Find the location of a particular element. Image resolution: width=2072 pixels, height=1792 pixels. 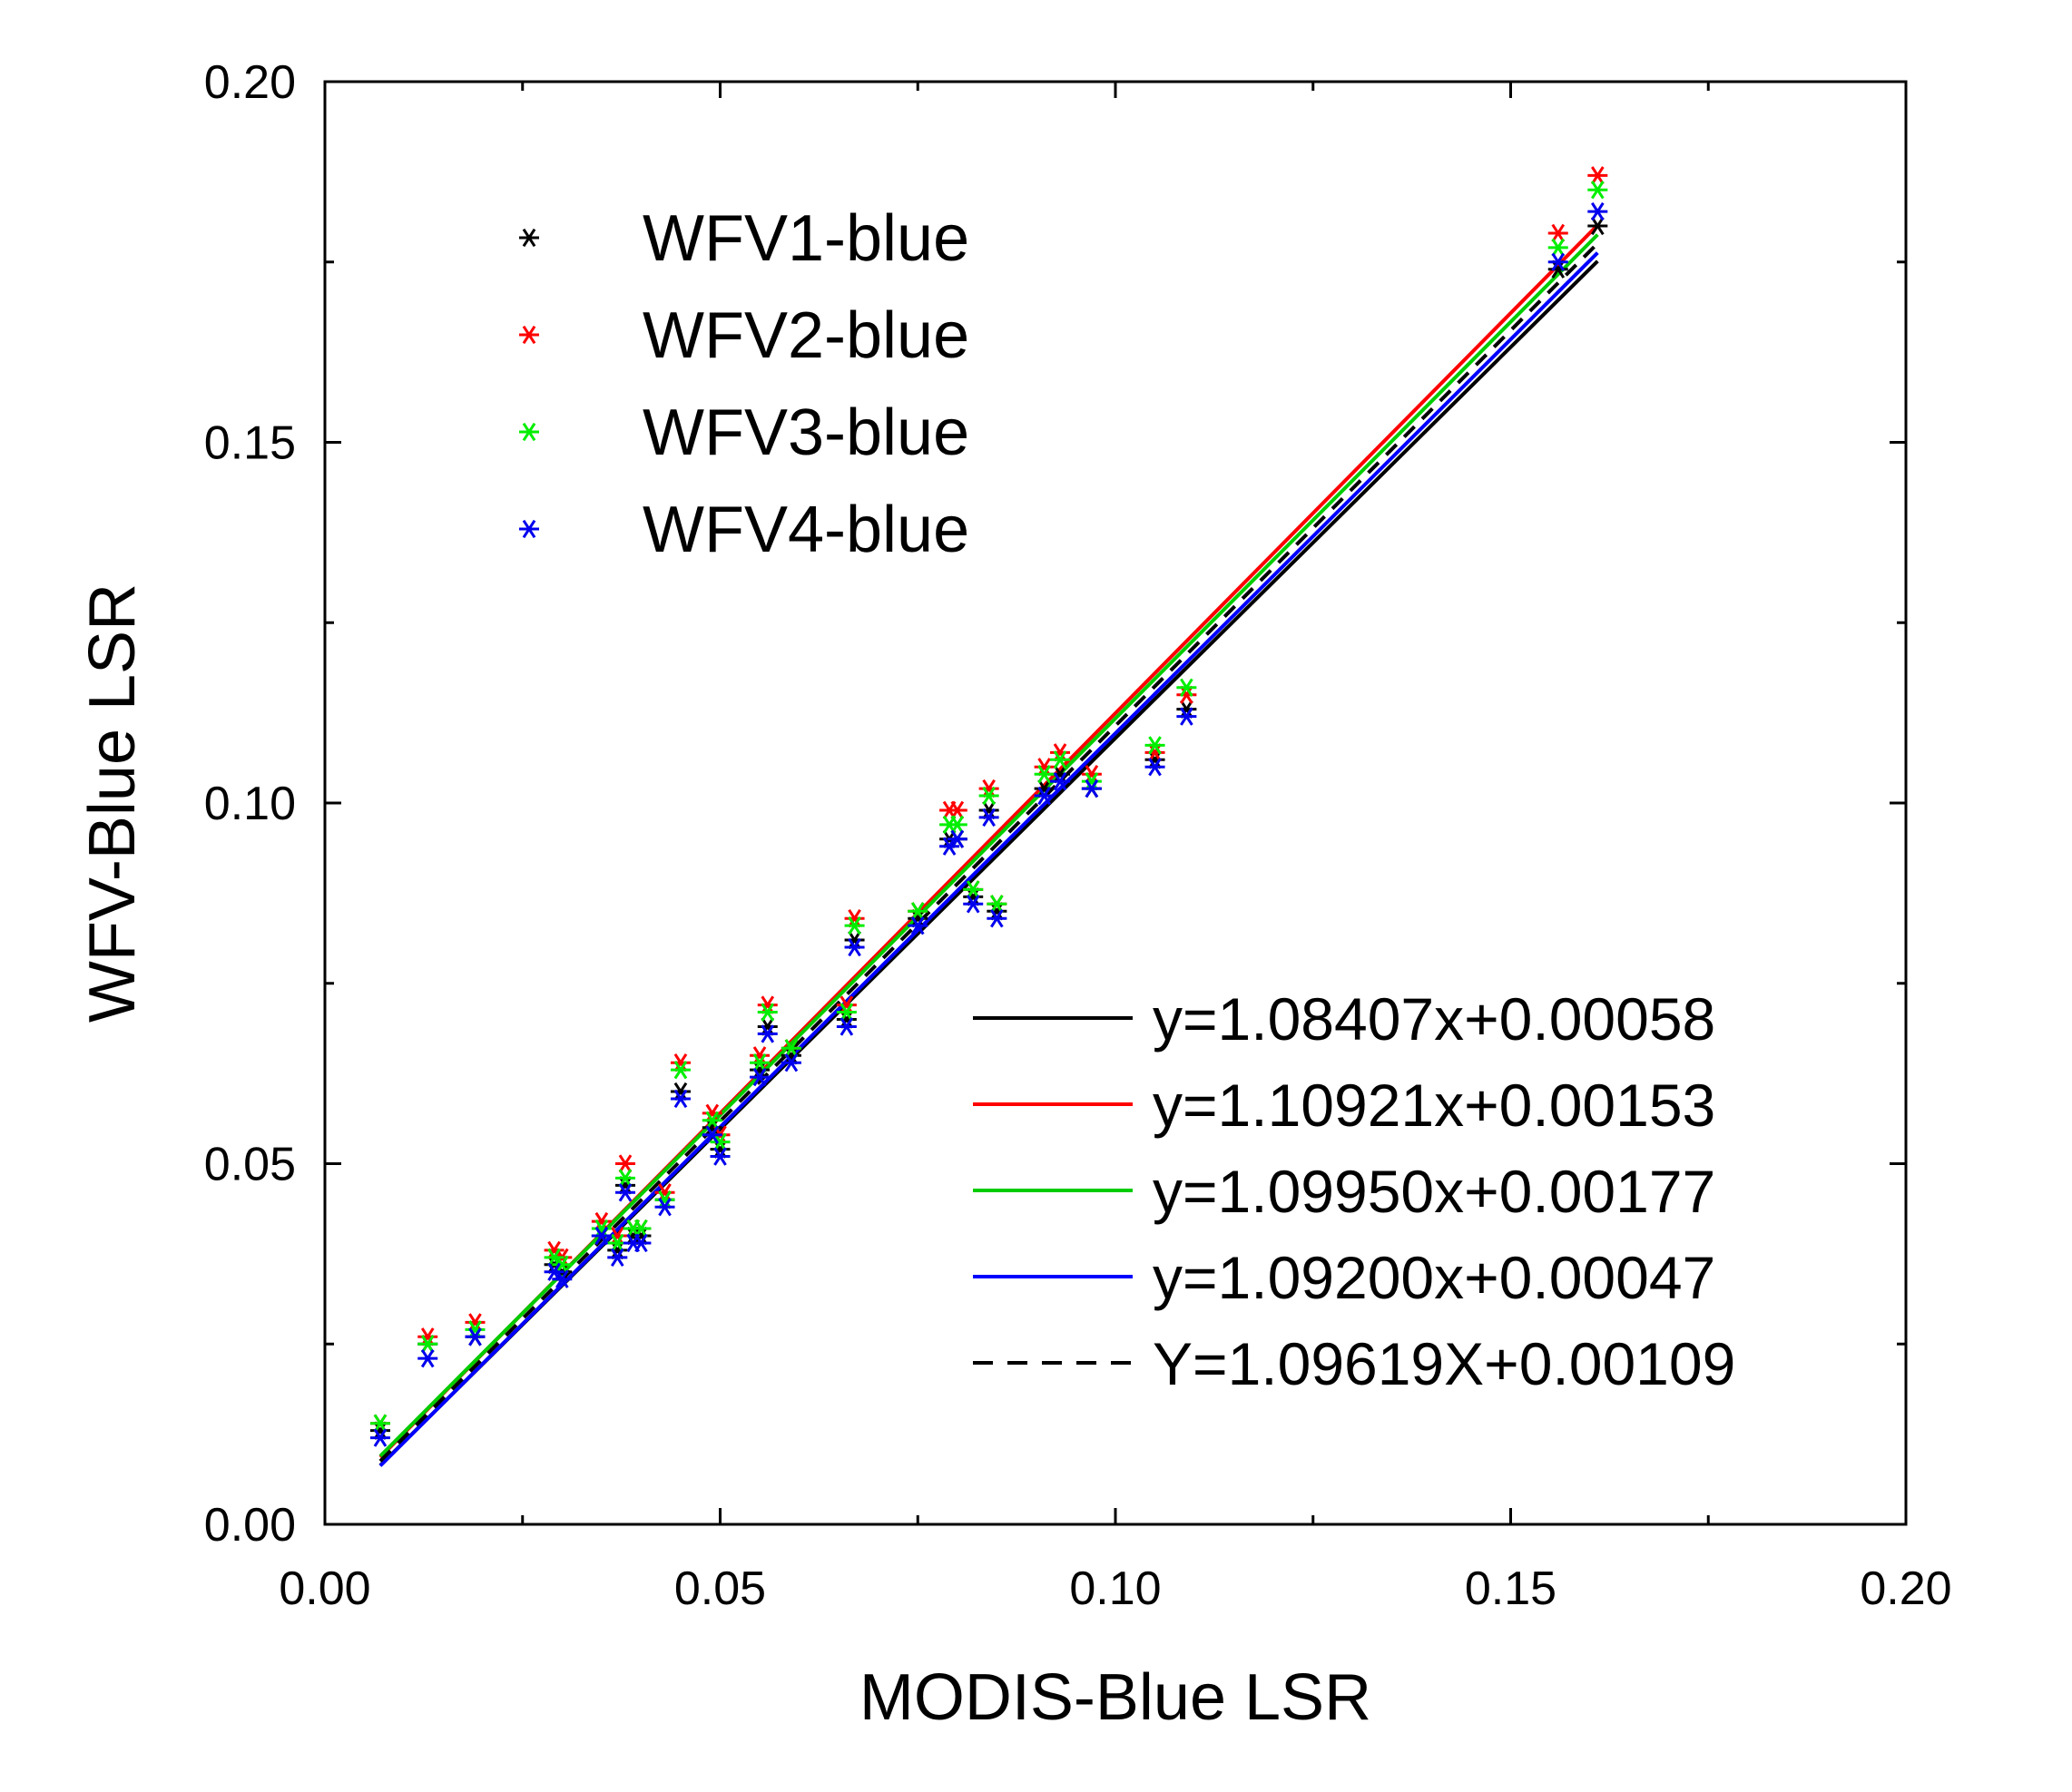

legend-label: WFV2-blue is located at coordinates (806, 335).